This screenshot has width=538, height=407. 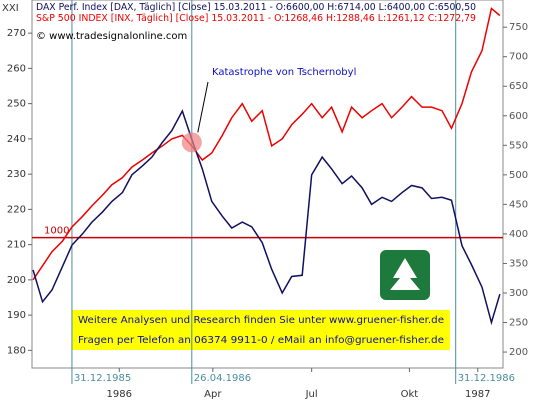 What do you see at coordinates (16, 104) in the screenshot?
I see `y-tick-label: 250` at bounding box center [16, 104].